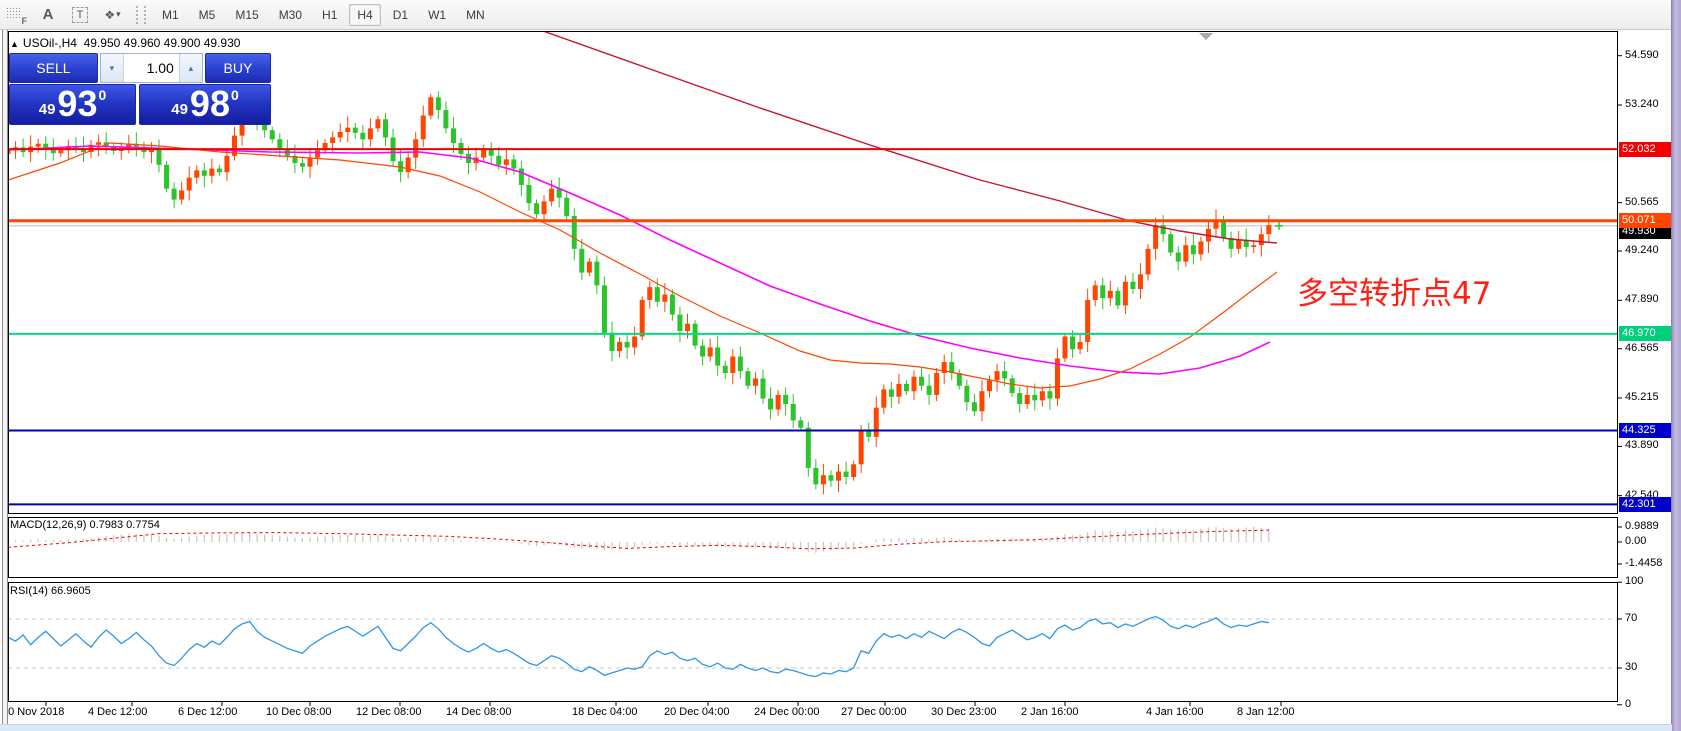 The width and height of the screenshot is (1681, 731). What do you see at coordinates (1175, 712) in the screenshot?
I see `date-axis-label: 4 Jan 16:00` at bounding box center [1175, 712].